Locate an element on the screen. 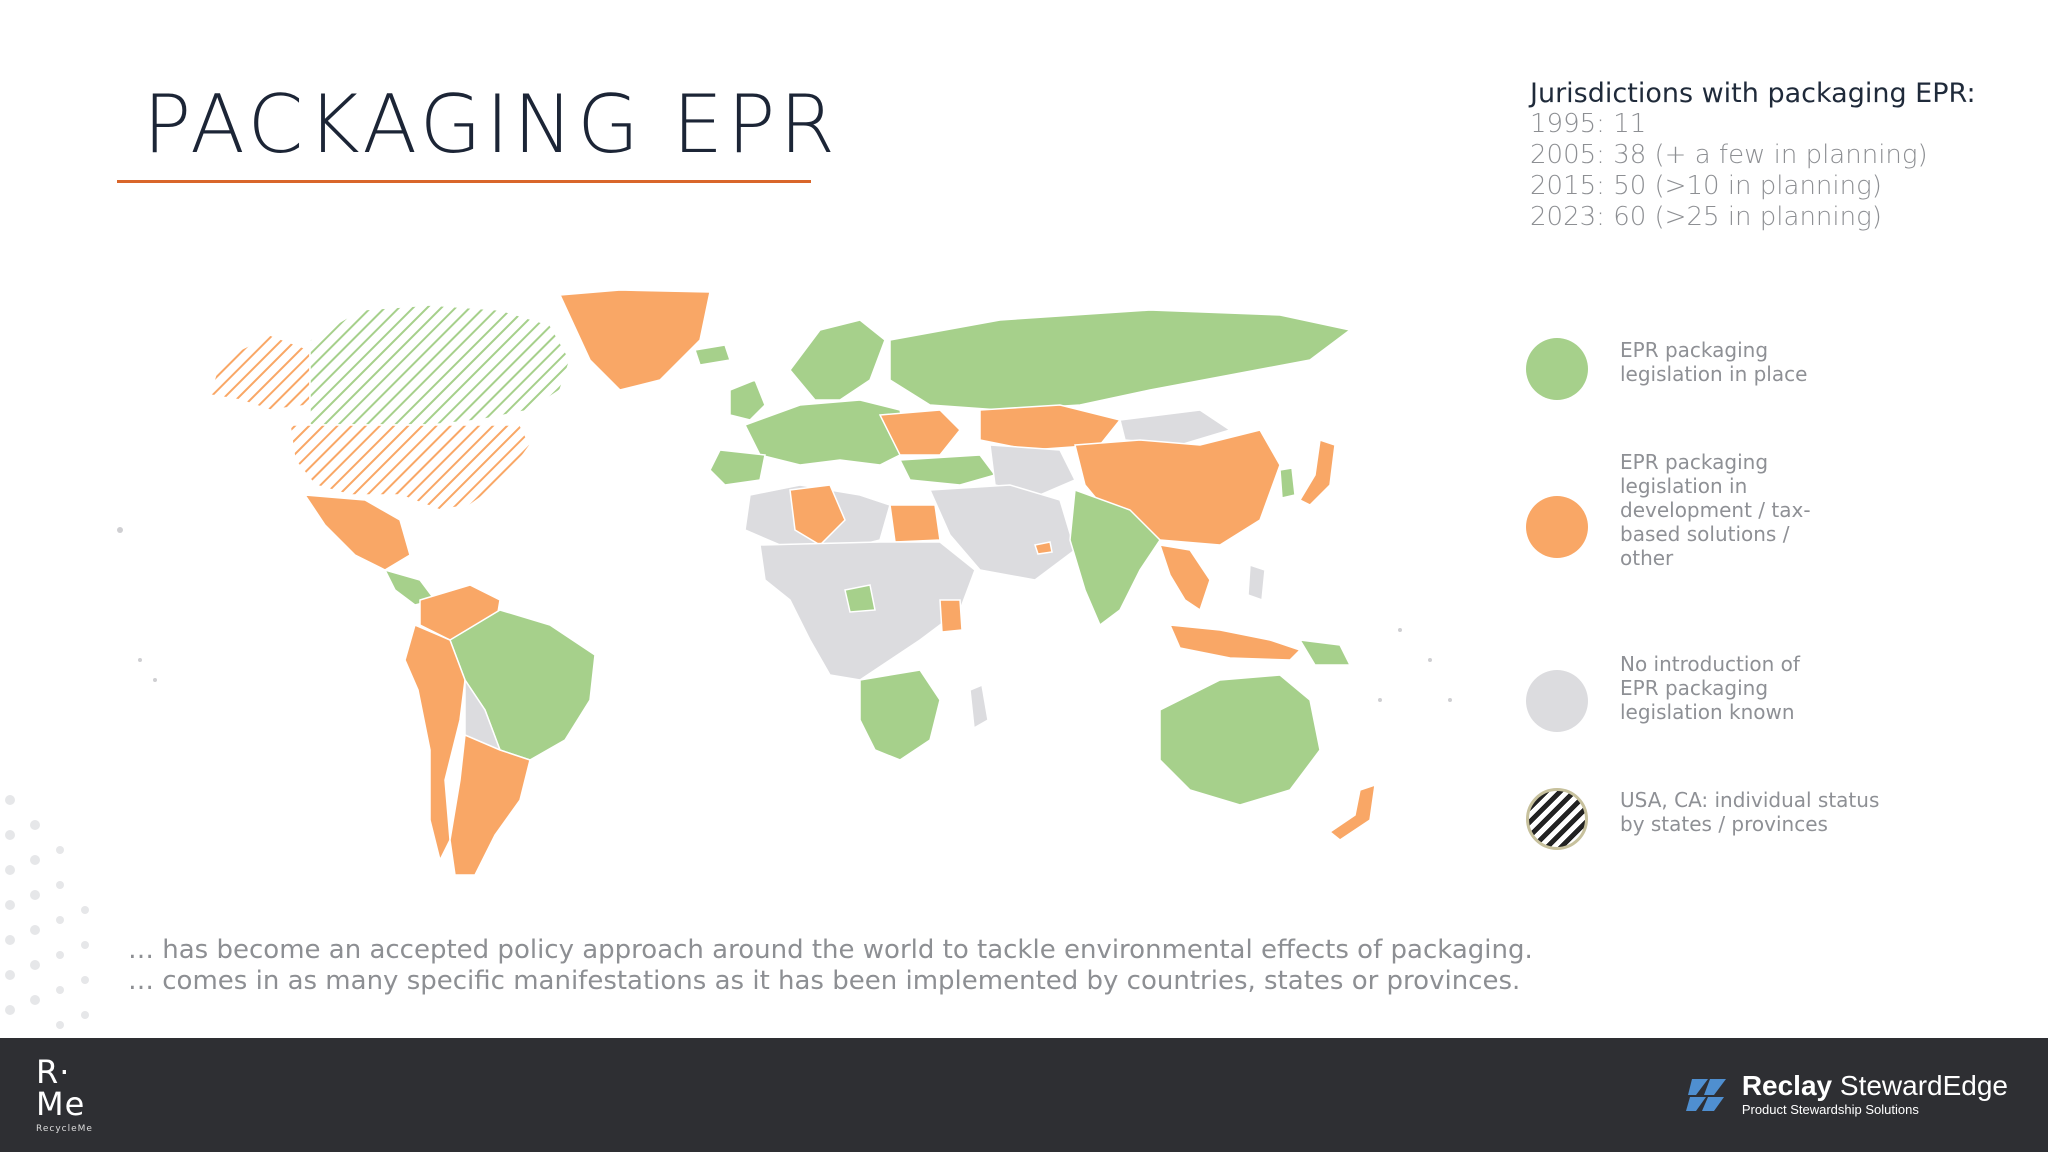  region-uae is located at coordinates (1043, 548).